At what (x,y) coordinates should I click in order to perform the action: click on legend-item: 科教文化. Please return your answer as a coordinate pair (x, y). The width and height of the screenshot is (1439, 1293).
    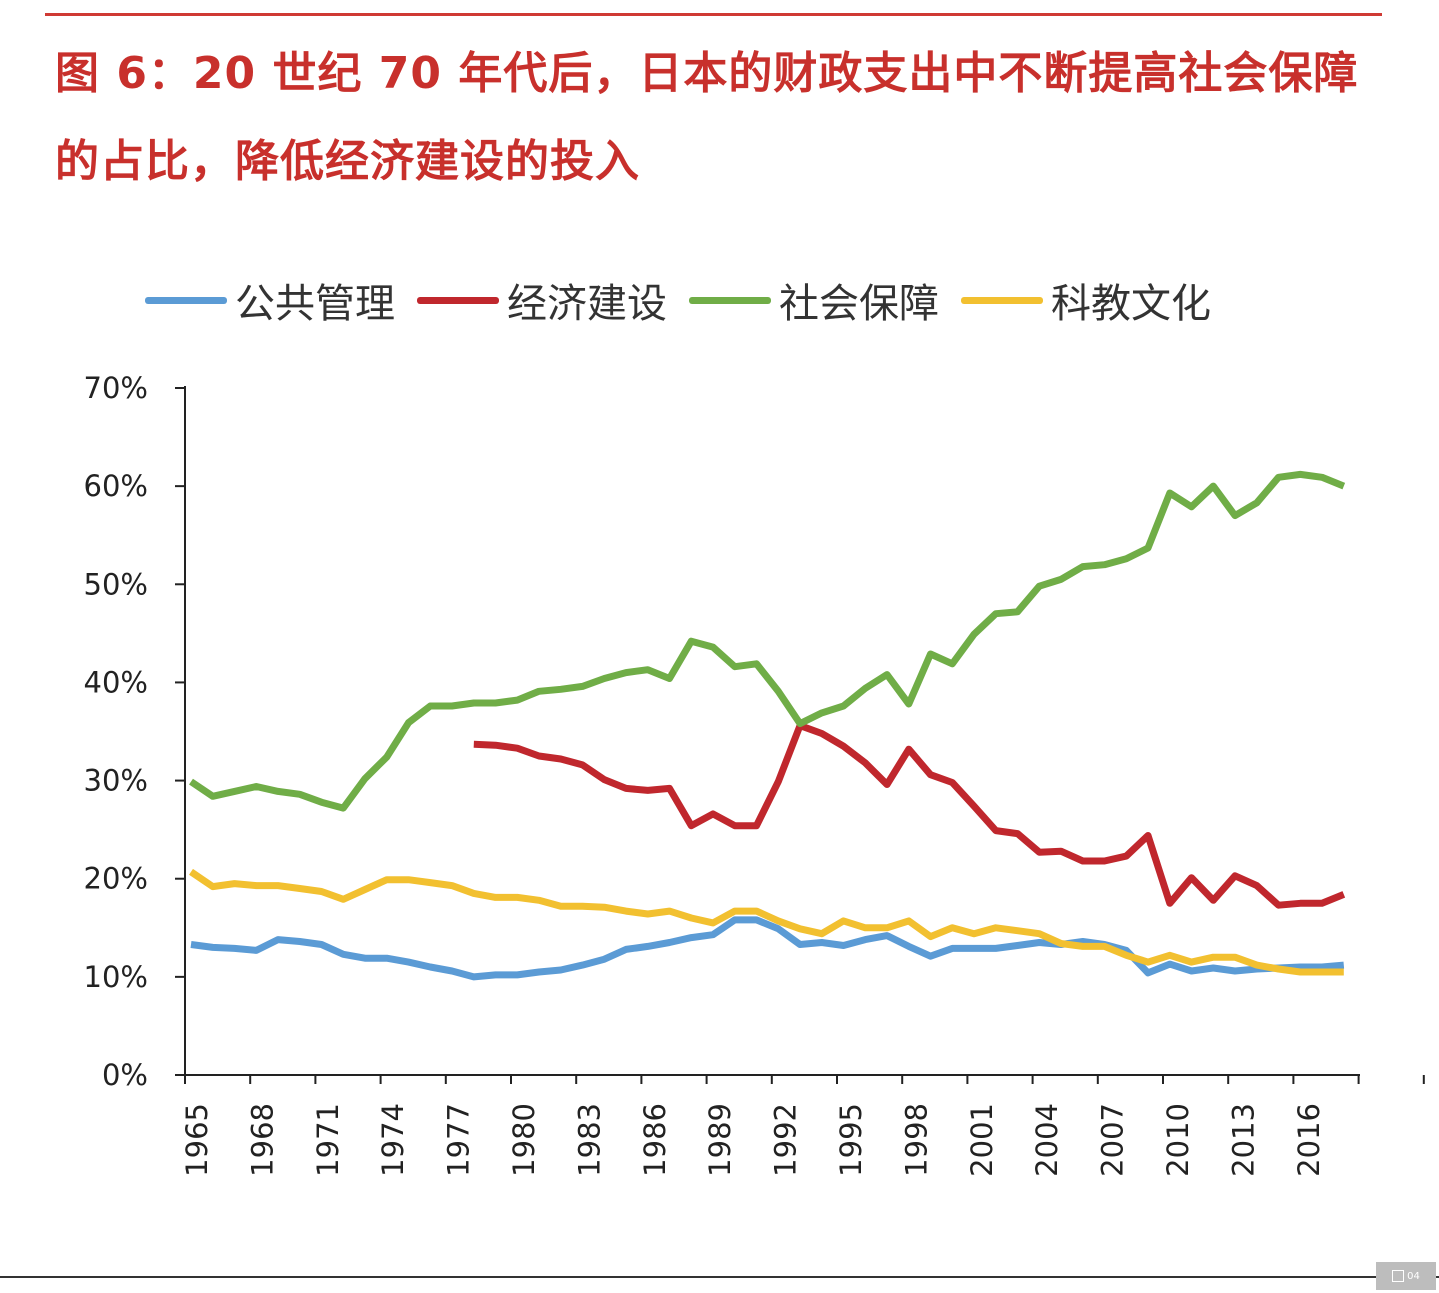
    Looking at the image, I should click on (1086, 300).